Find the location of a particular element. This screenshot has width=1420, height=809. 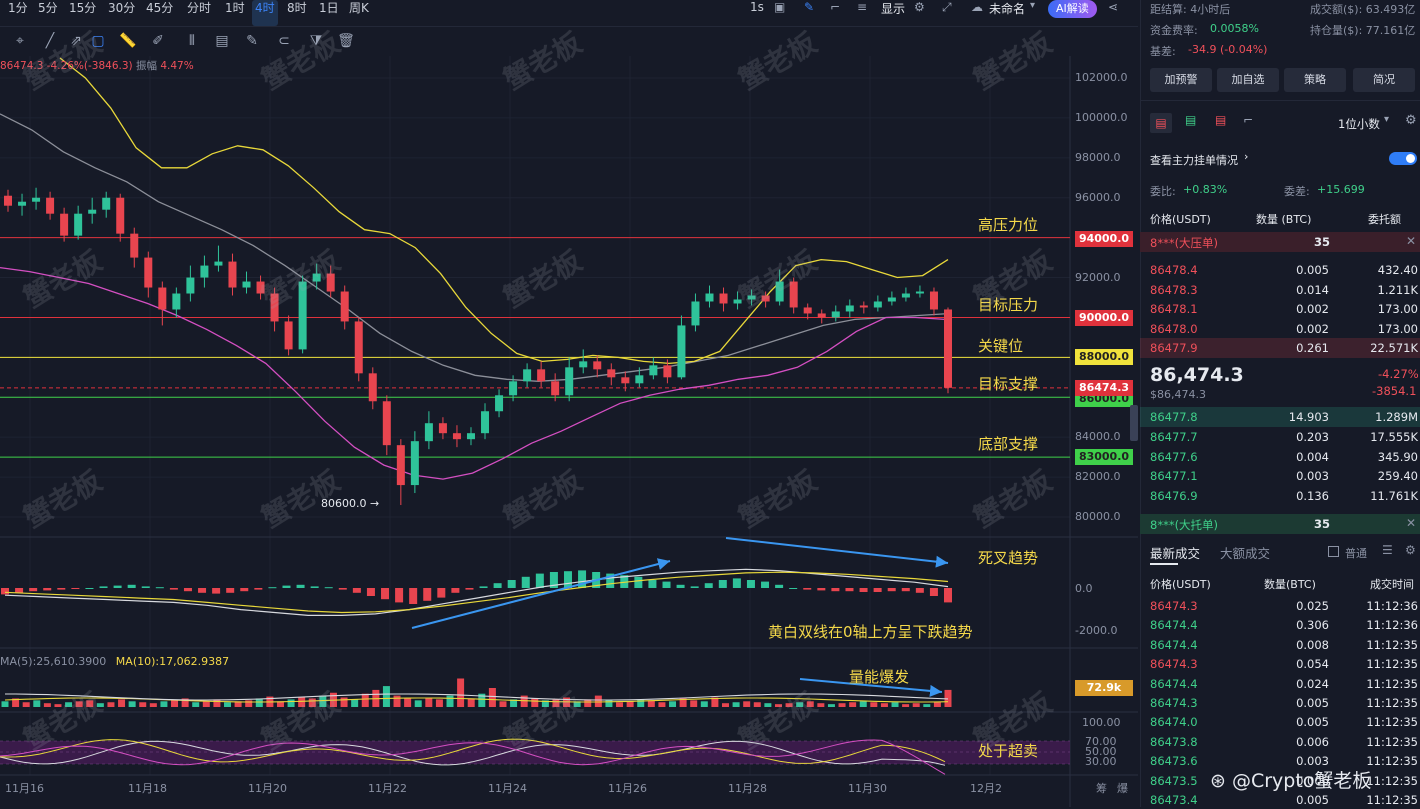

funding-value: 0.0058% is located at coordinates (1234, 28).